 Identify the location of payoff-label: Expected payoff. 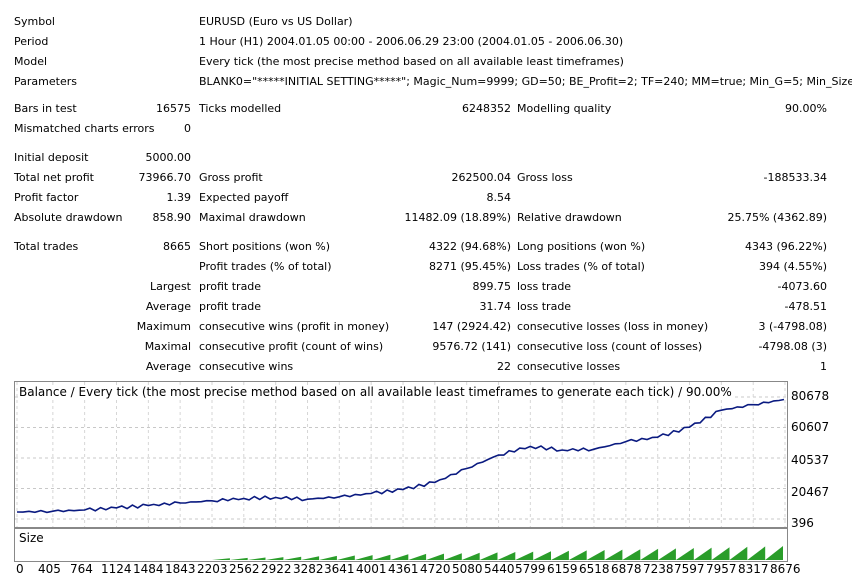
(244, 197).